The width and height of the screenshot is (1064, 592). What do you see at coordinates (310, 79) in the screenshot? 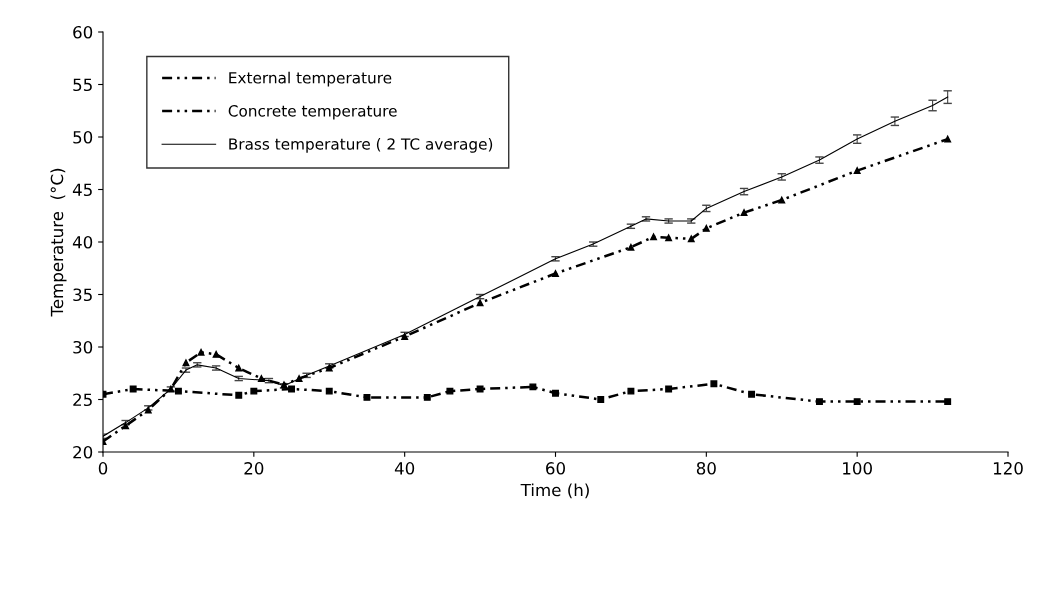
I see `legend-label: External temperature` at bounding box center [310, 79].